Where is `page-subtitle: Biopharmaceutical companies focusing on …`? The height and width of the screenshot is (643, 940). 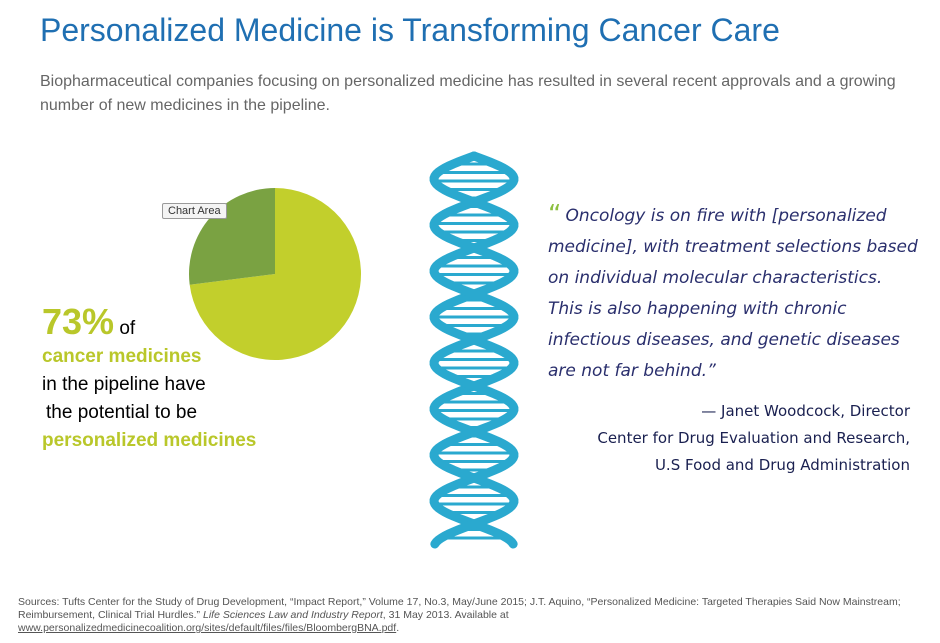 page-subtitle: Biopharmaceutical companies focusing on … is located at coordinates (468, 93).